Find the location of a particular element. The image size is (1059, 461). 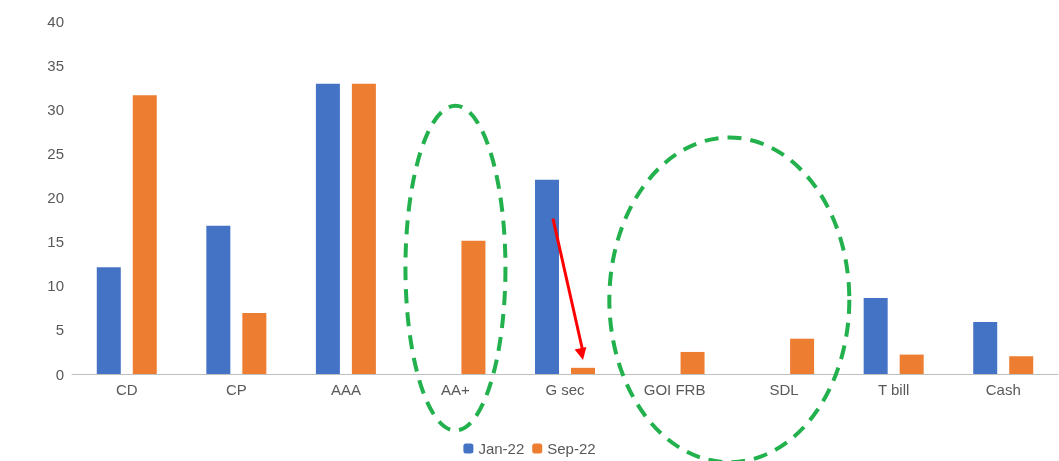

x-tick-label: Cash is located at coordinates (1003, 389).